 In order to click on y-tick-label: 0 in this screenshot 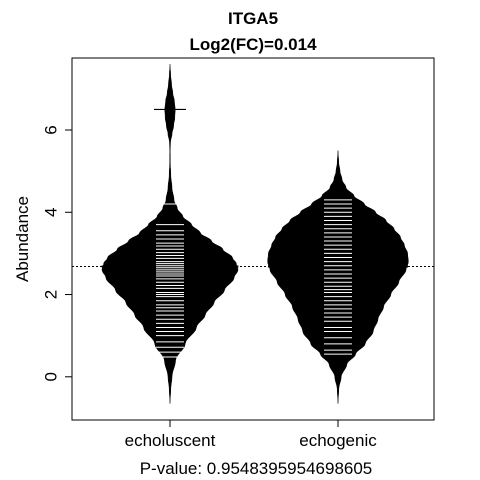, I will do `click(50, 376)`.